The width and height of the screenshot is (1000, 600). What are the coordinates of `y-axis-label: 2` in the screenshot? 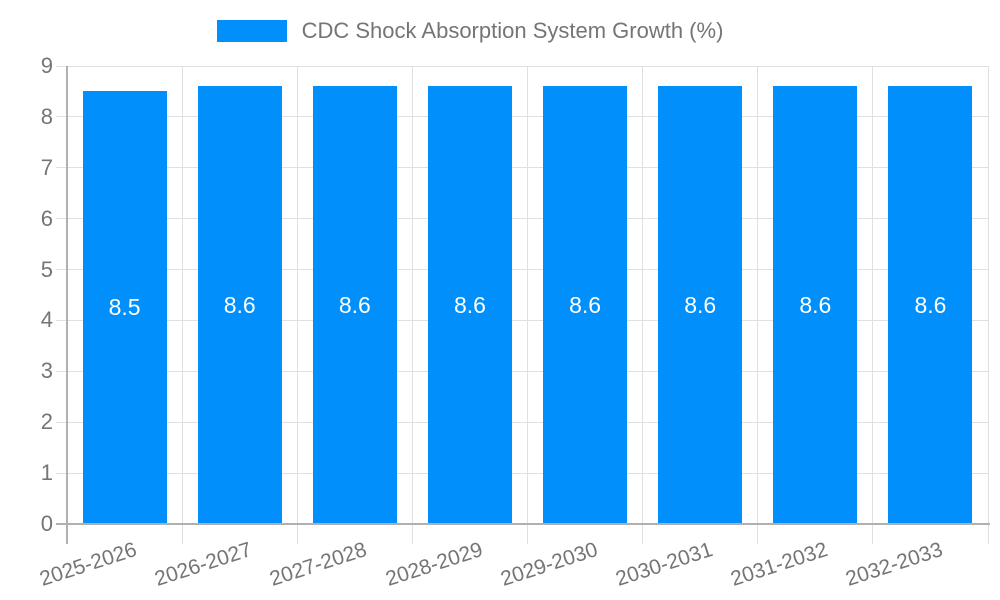 It's located at (46, 422).